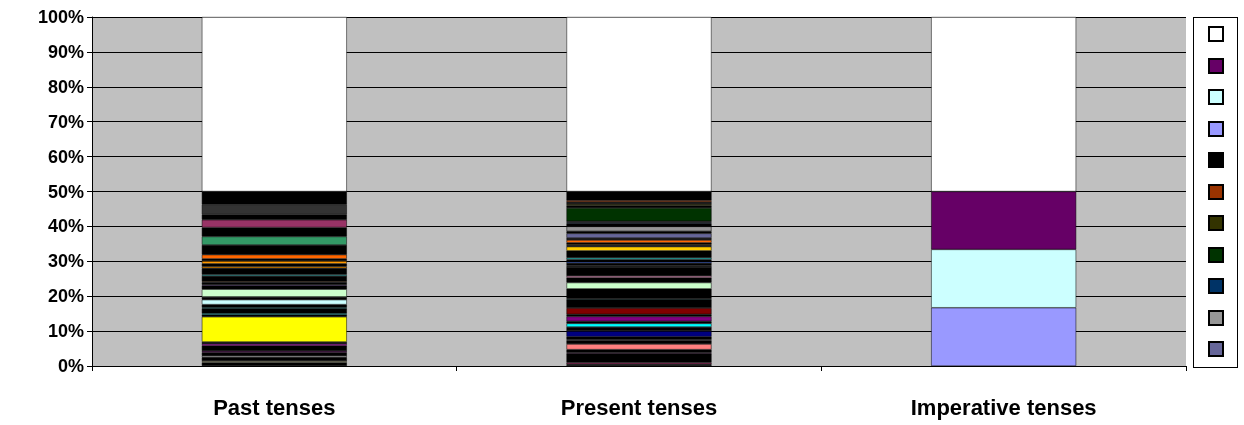 This screenshot has width=1244, height=425. I want to click on y-tick-label: 40%, so click(65, 226).